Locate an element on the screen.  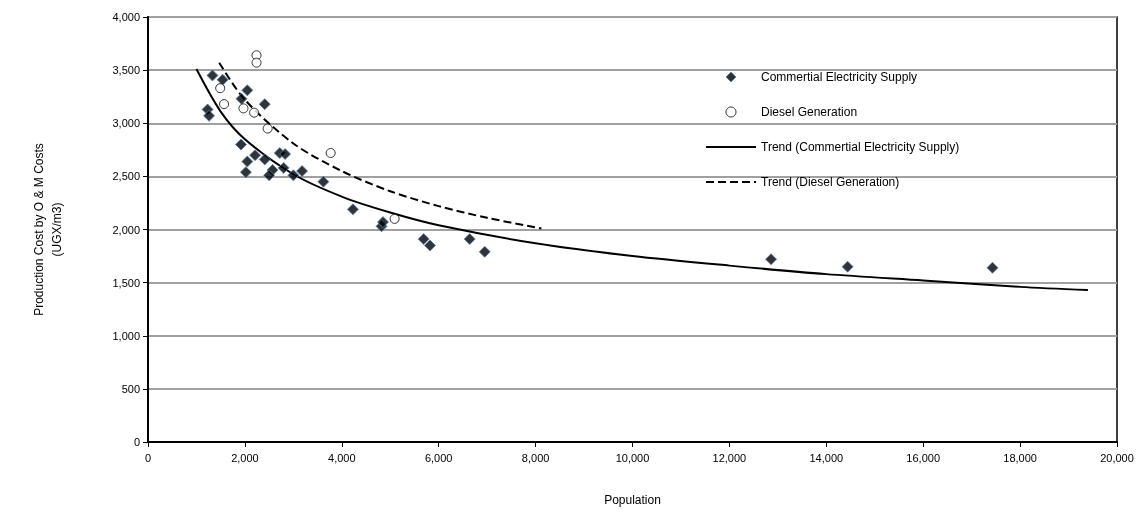
legend-label: Trend (Commertial Electricity Supply) is located at coordinates (860, 147).